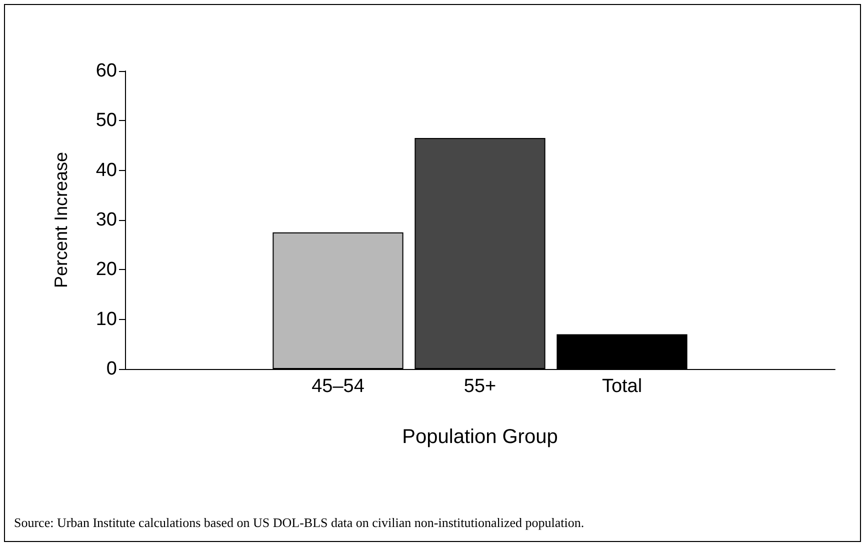 The height and width of the screenshot is (548, 867). What do you see at coordinates (61, 220) in the screenshot?
I see `y-axis-title: Percent Increase` at bounding box center [61, 220].